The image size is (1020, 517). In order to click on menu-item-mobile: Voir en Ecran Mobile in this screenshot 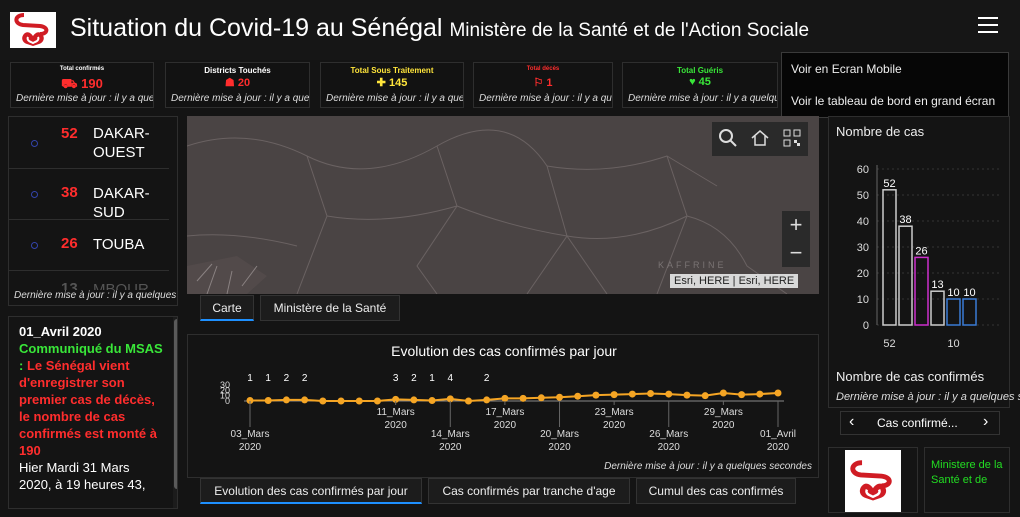, I will do `click(846, 69)`.